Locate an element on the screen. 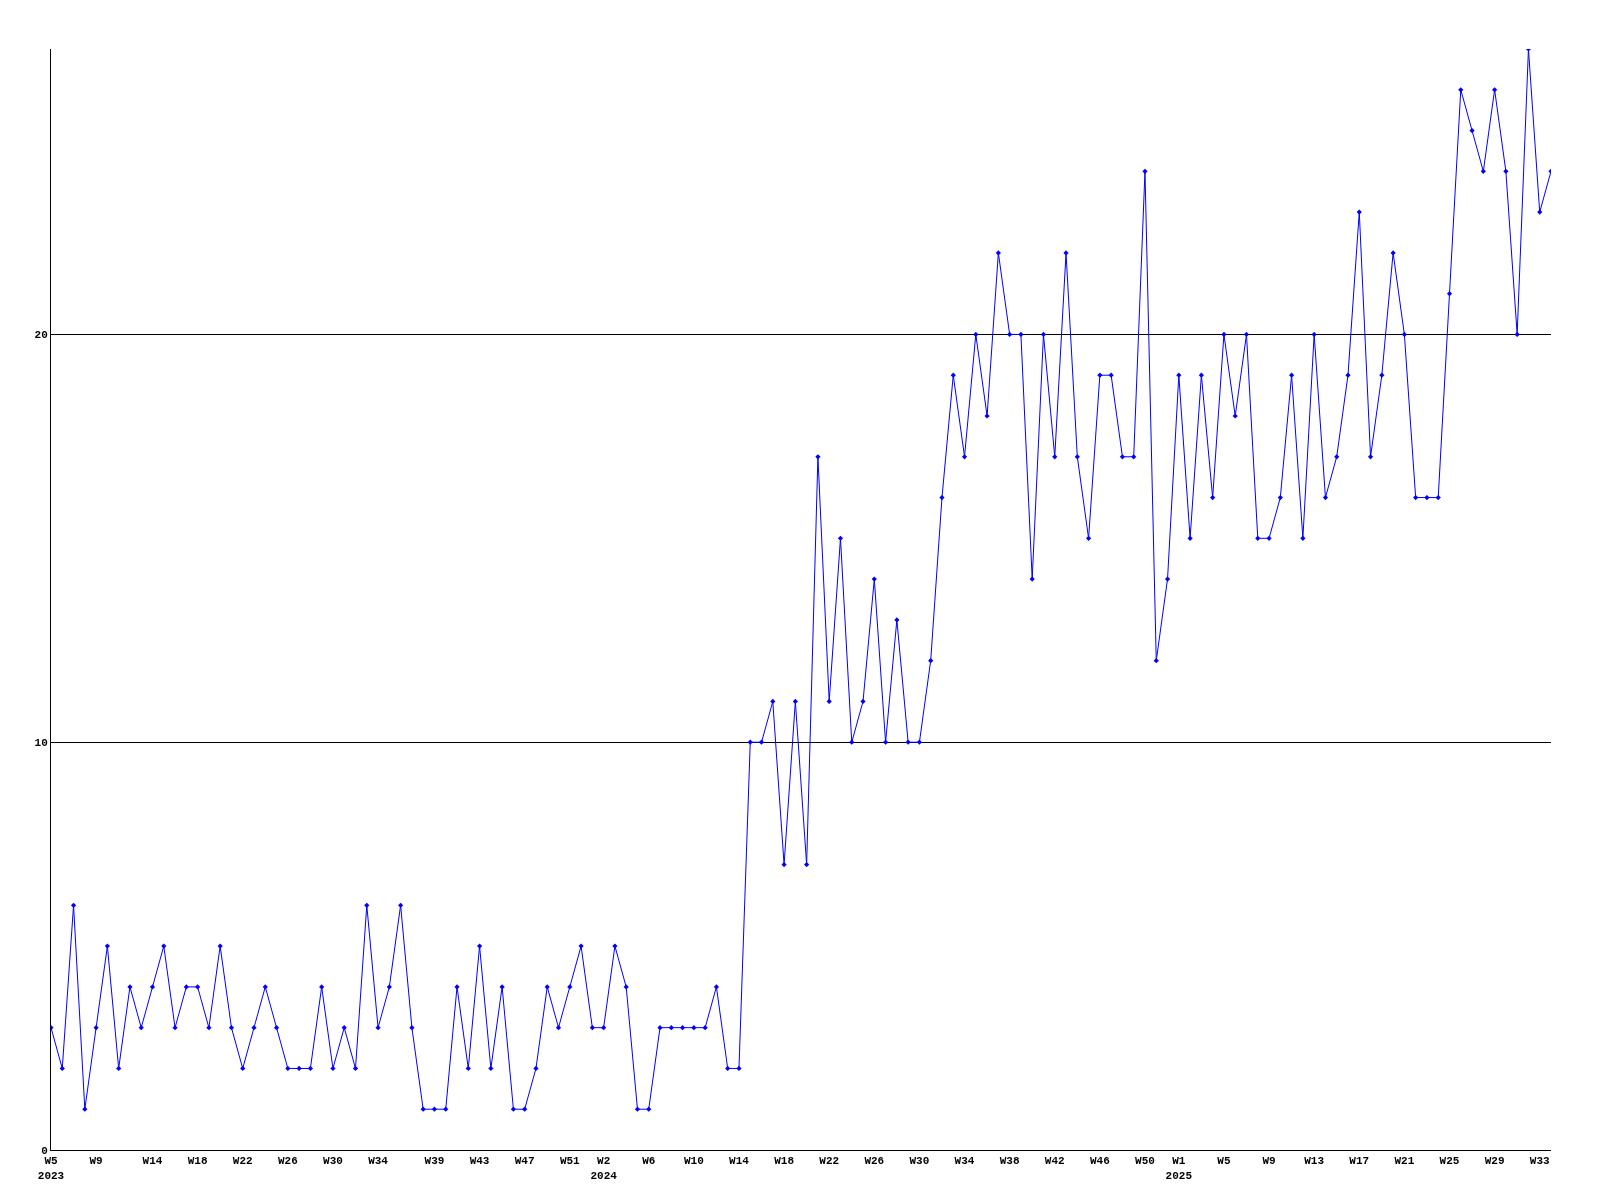  x-tick-label: W39 is located at coordinates (434, 1161).